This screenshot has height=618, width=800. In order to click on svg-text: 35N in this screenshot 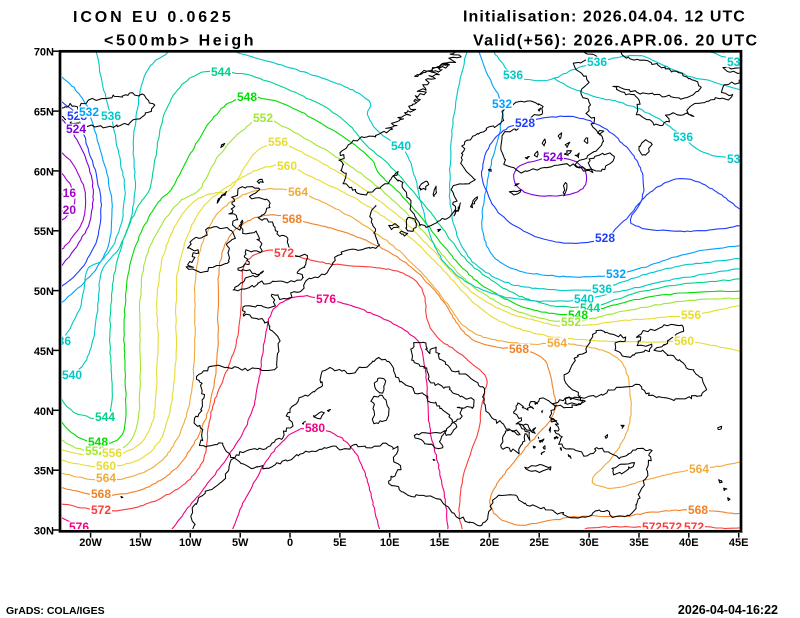, I will do `click(44, 472)`.